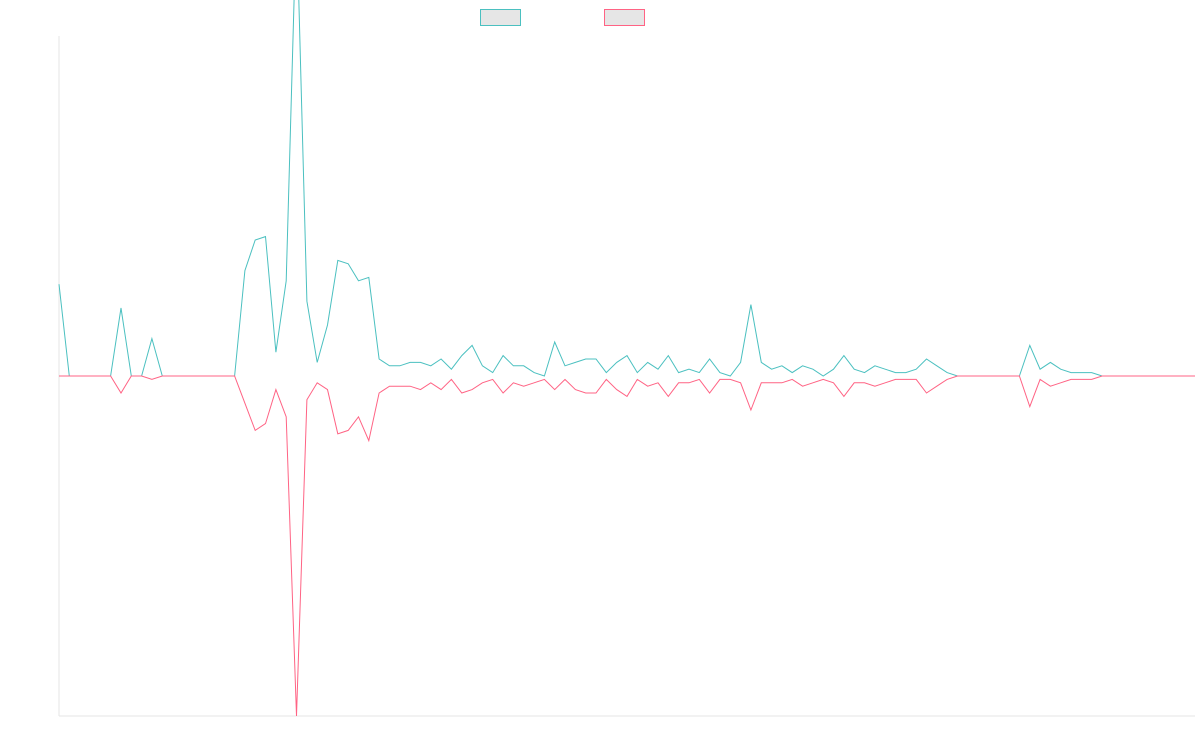 The width and height of the screenshot is (1200, 750). What do you see at coordinates (562, 17) in the screenshot?
I see `legend` at bounding box center [562, 17].